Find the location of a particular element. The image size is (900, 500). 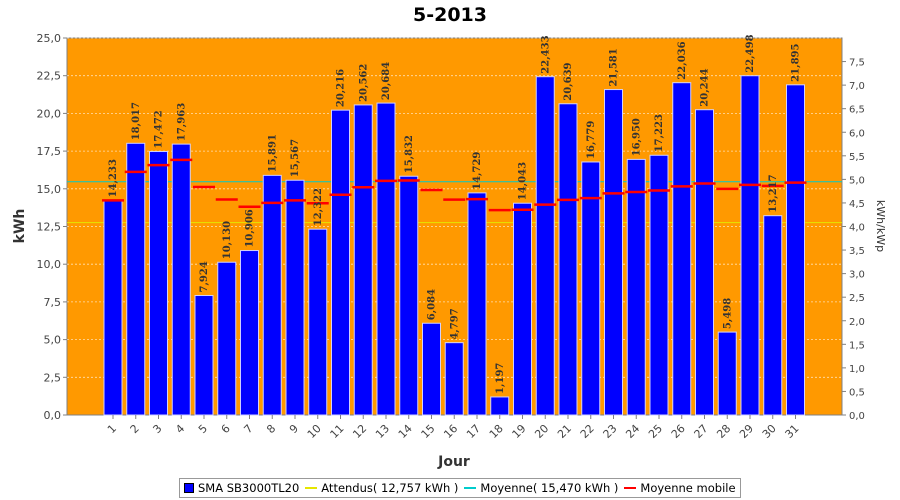

x-tick-label: 9 is located at coordinates (294, 429).